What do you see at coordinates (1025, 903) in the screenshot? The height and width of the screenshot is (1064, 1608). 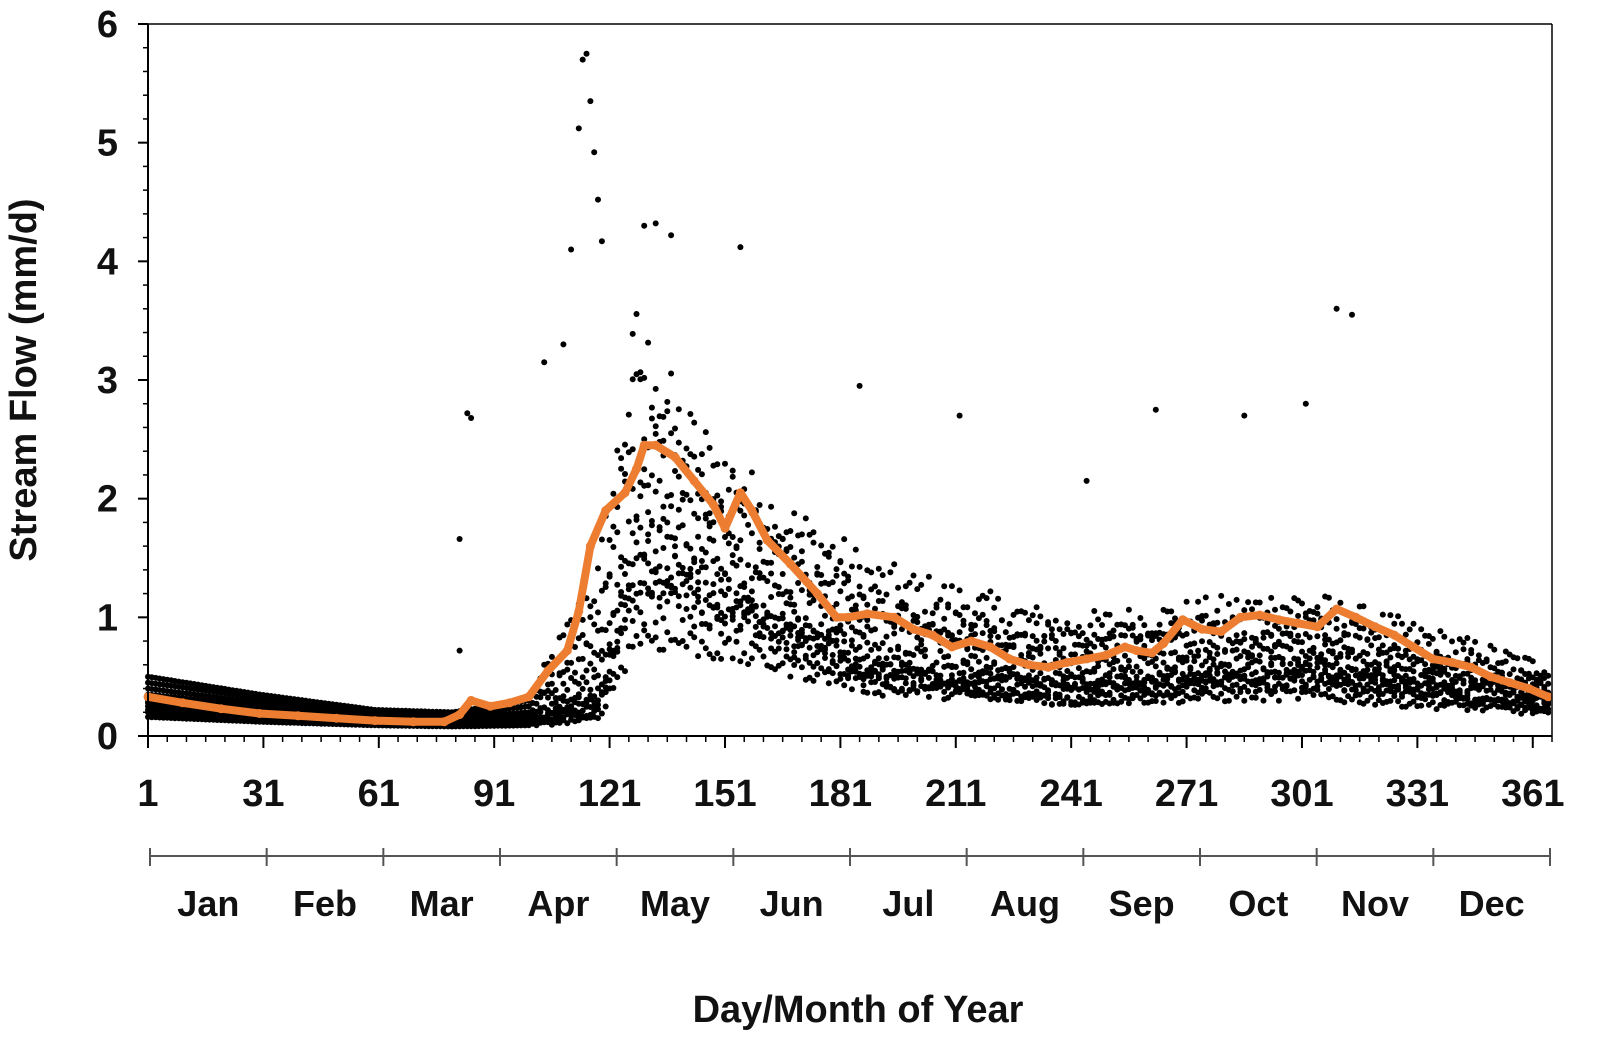 I see `month-label: Aug` at bounding box center [1025, 903].